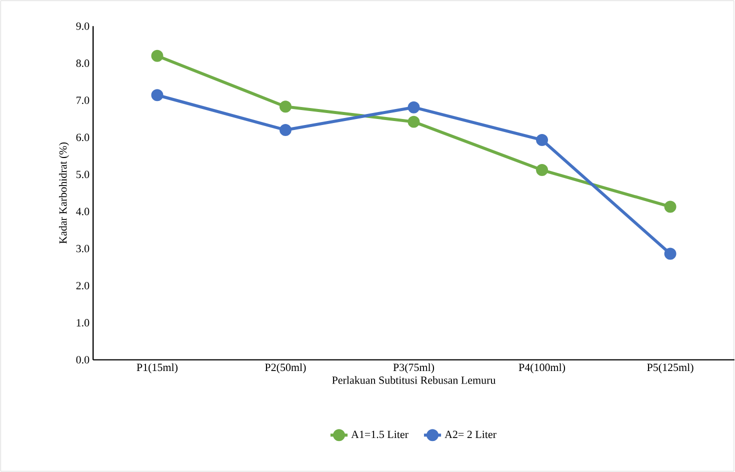 This screenshot has width=735, height=472. What do you see at coordinates (64, 193) in the screenshot?
I see `y-axis-title: Kadar Karbohidrat (%)` at bounding box center [64, 193].